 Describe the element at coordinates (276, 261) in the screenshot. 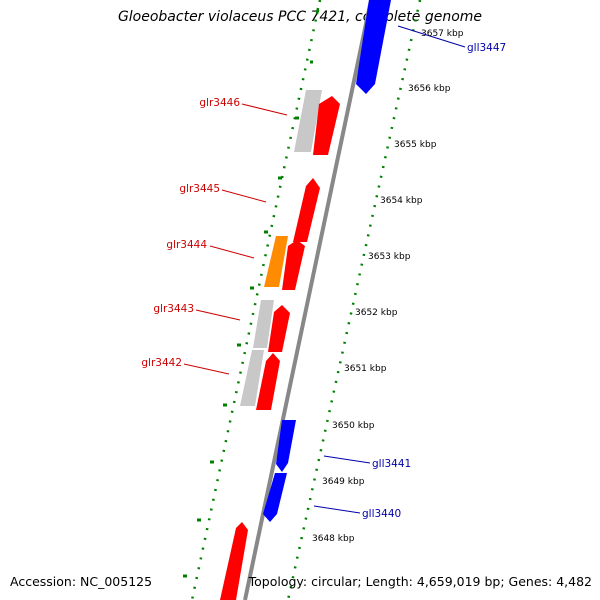

I see `feature-orange` at that location.